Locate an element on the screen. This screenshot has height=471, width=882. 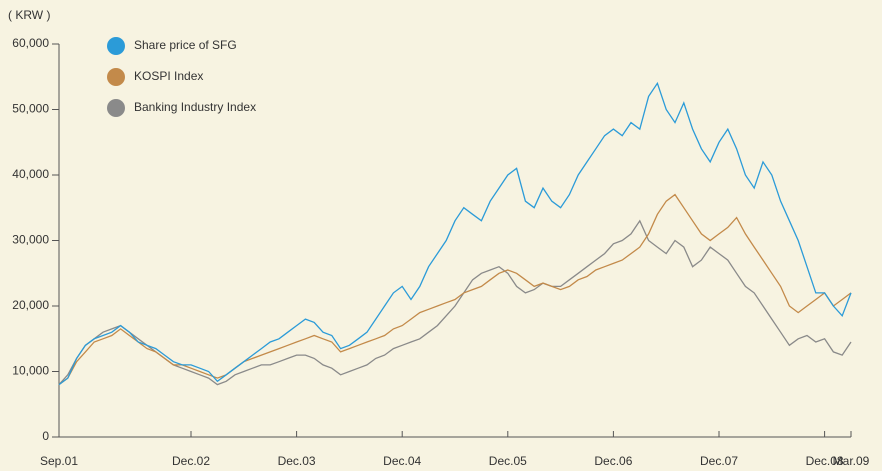
x-tick-label: Dec.02 is located at coordinates (191, 461).